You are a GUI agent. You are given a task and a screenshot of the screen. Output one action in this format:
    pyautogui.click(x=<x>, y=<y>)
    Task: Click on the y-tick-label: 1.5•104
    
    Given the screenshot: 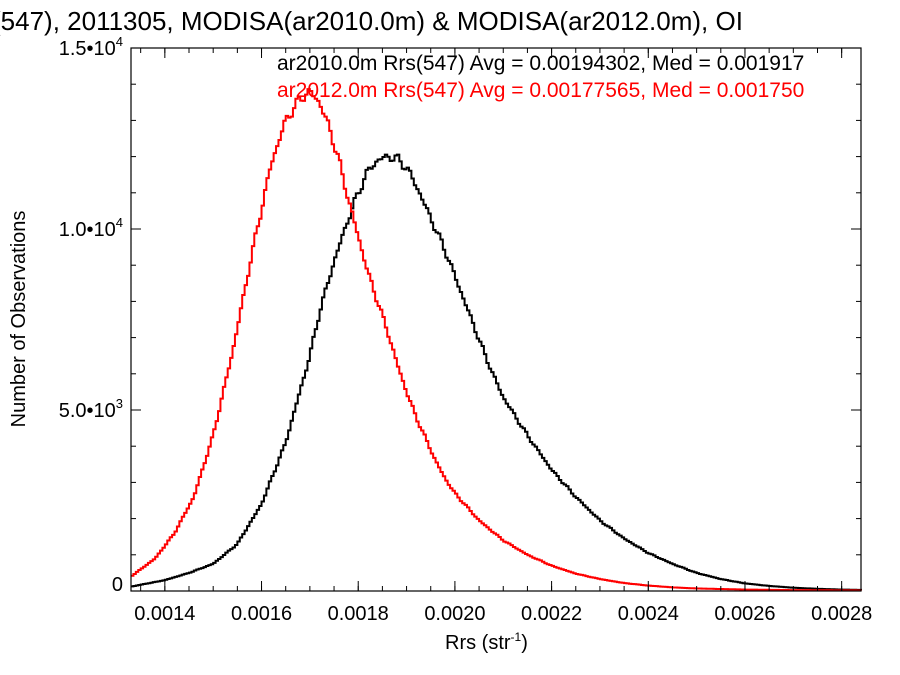 What is the action you would take?
    pyautogui.click(x=91, y=47)
    